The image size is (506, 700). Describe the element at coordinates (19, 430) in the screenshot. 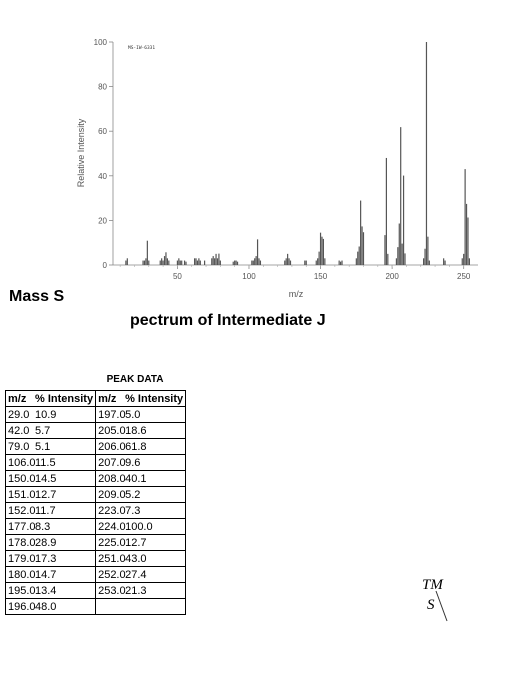

I see `peak-mz-left: 42.0` at that location.